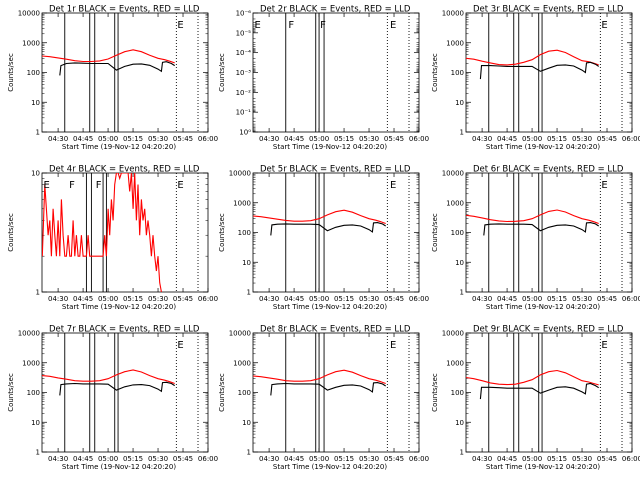 The width and height of the screenshot is (640, 480). I want to click on chart-title: Det 7r BLACK = Events, RED = LLD, so click(124, 330).